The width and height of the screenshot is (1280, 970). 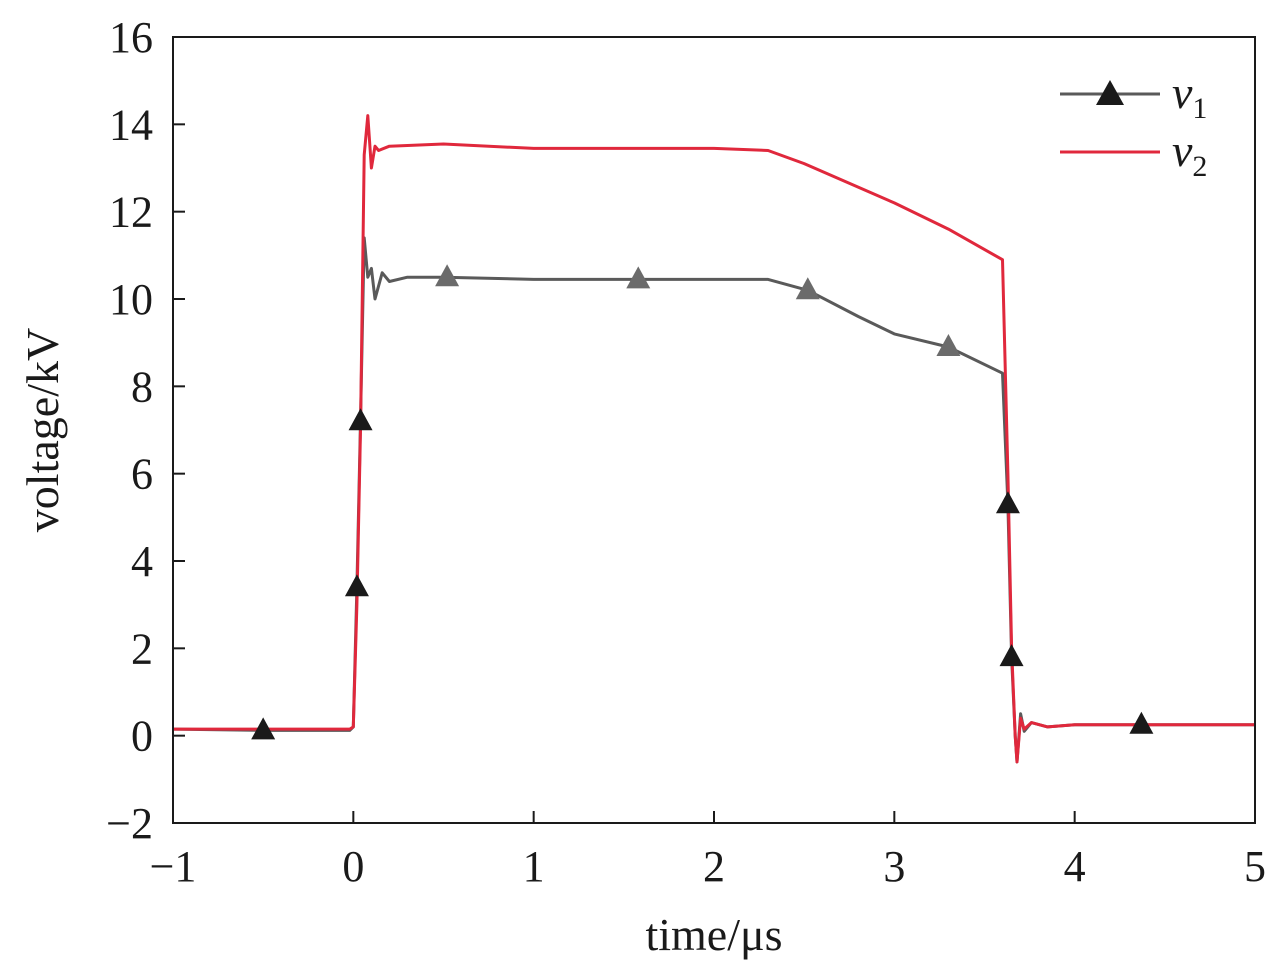 I want to click on y-axis-title: voltage/kV, so click(x=42, y=430).